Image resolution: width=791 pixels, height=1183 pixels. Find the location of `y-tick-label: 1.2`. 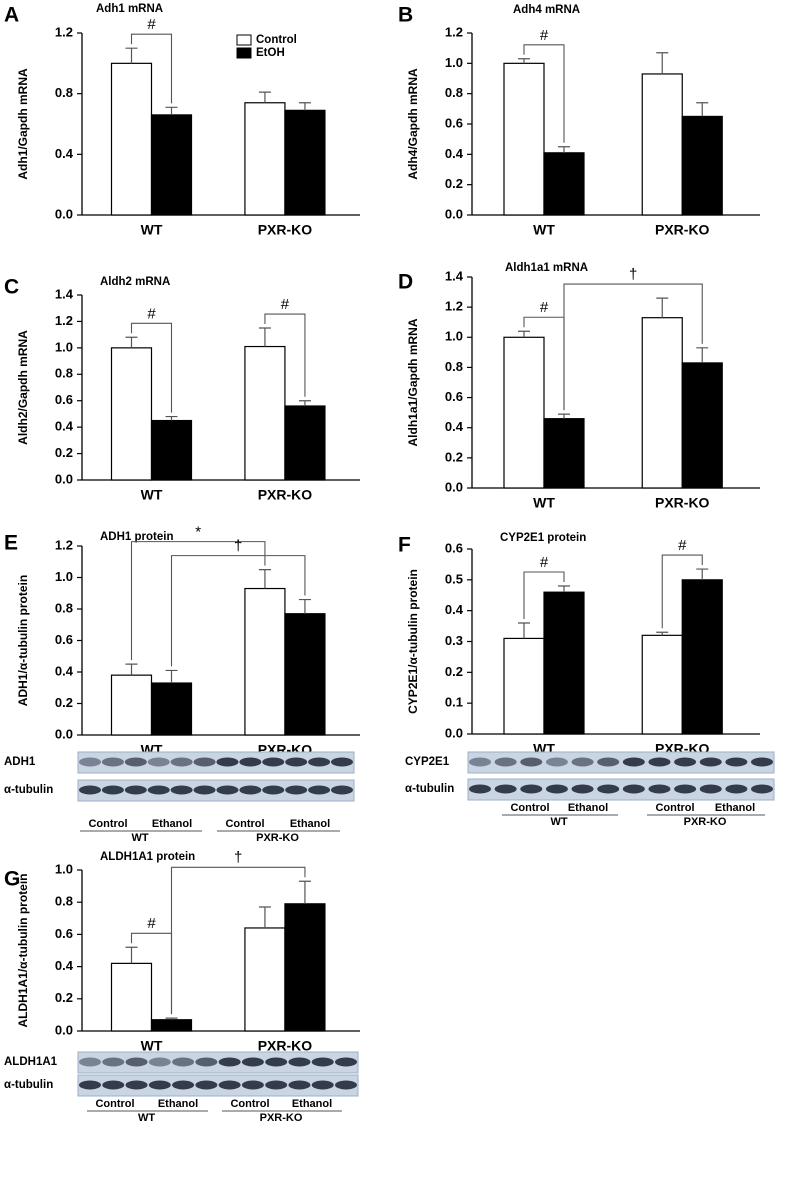

y-tick-label: 1.2 is located at coordinates (454, 31).